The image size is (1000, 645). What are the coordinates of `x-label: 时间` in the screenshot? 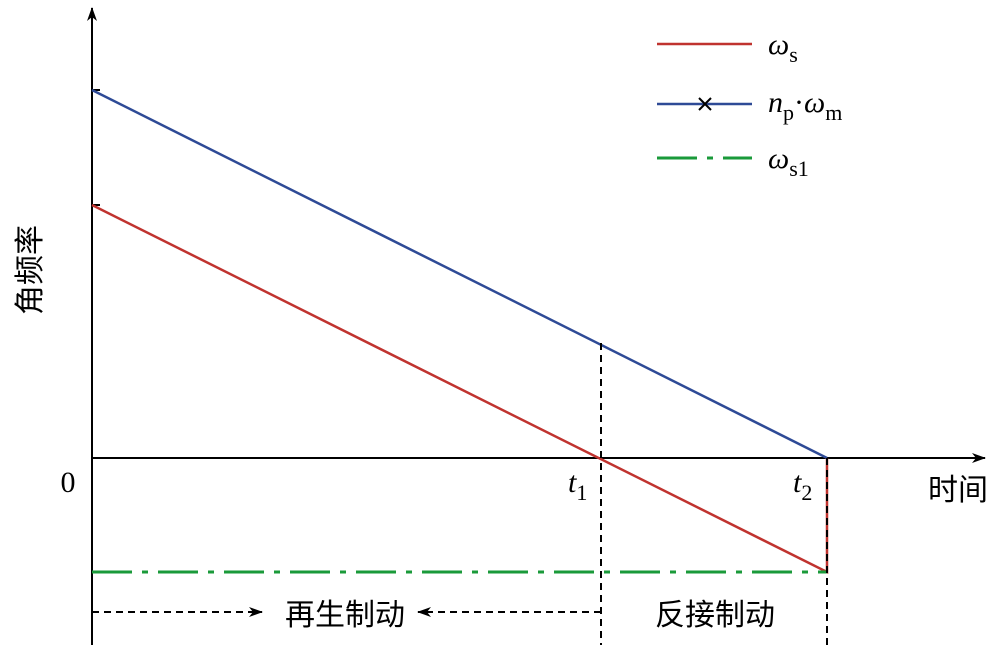 It's located at (958, 490).